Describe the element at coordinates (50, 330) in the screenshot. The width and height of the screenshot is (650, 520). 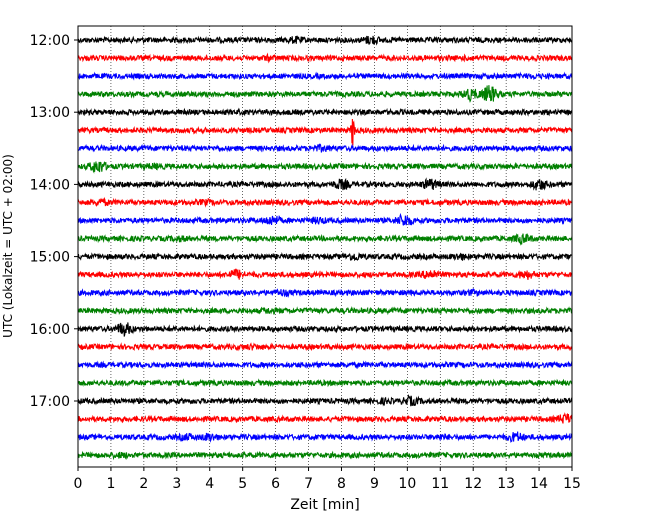
I see `y-tick-label: 16:00` at that location.